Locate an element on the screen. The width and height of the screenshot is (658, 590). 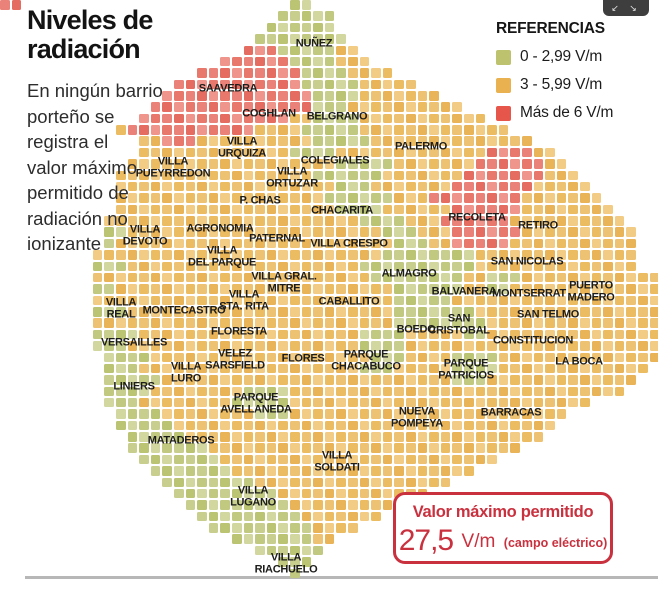
subtitle-line: permitido de is located at coordinates (78, 192).